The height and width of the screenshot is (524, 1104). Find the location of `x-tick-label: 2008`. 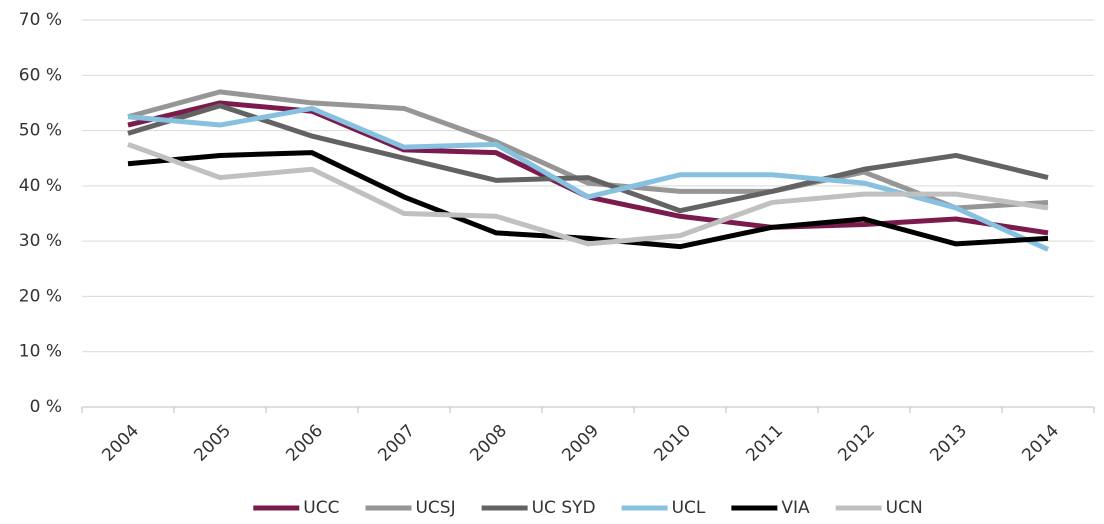

x-tick-label: 2008 is located at coordinates (488, 443).